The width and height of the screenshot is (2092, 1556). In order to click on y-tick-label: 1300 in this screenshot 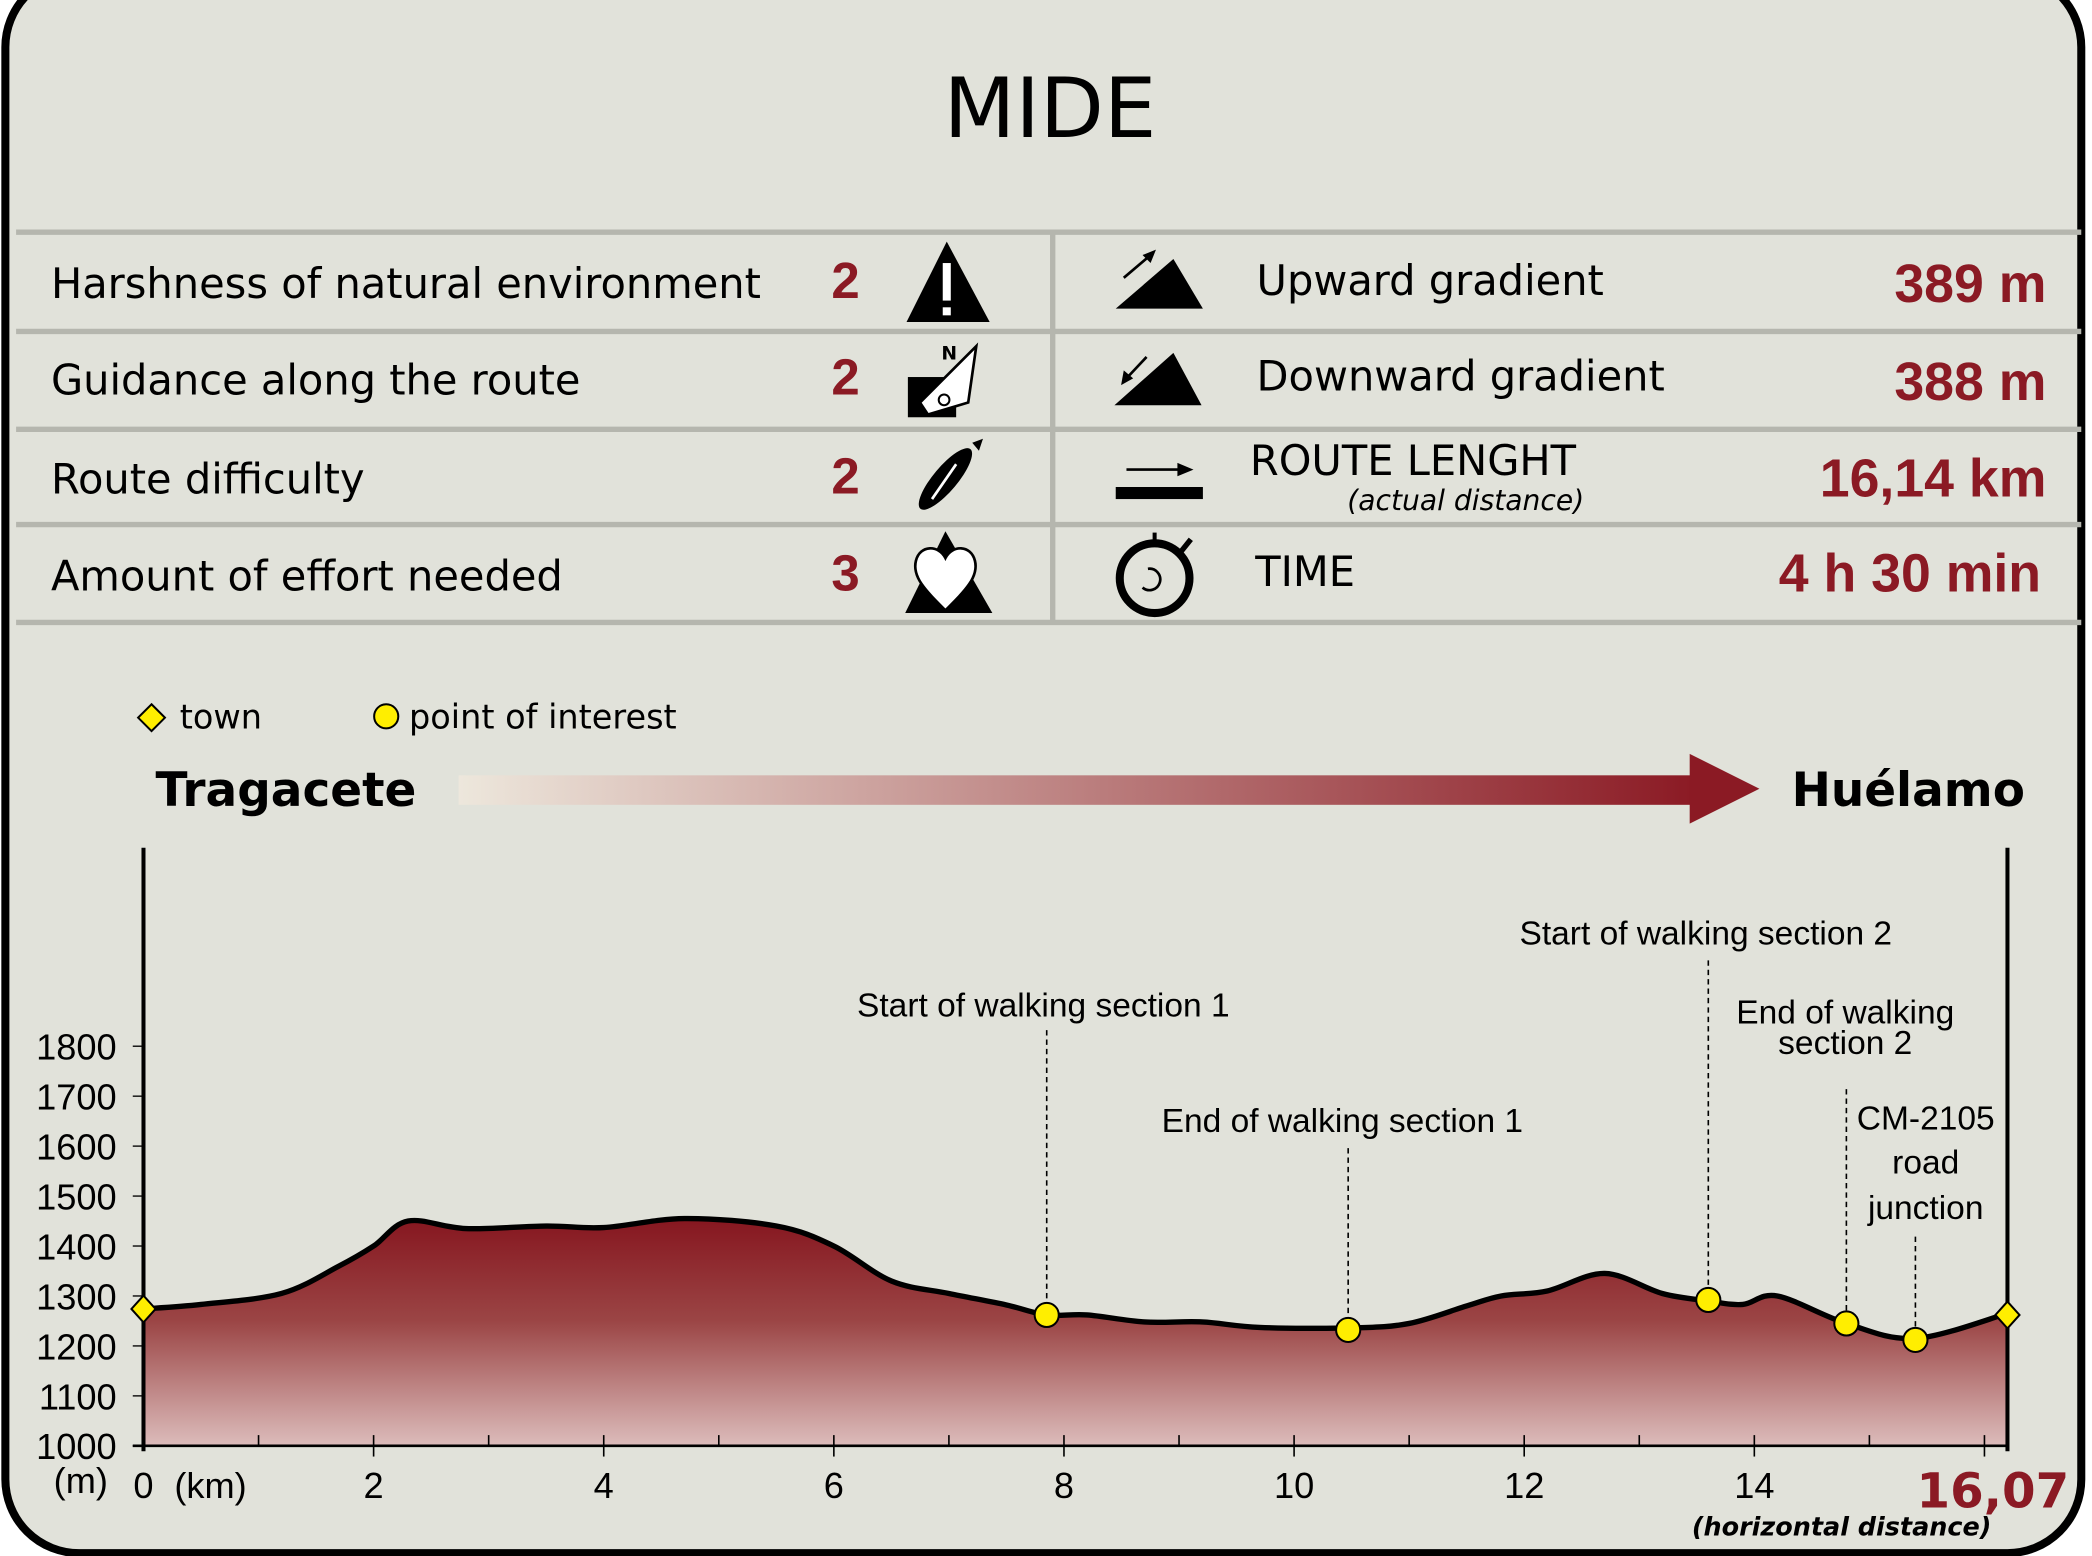, I will do `click(76, 1296)`.